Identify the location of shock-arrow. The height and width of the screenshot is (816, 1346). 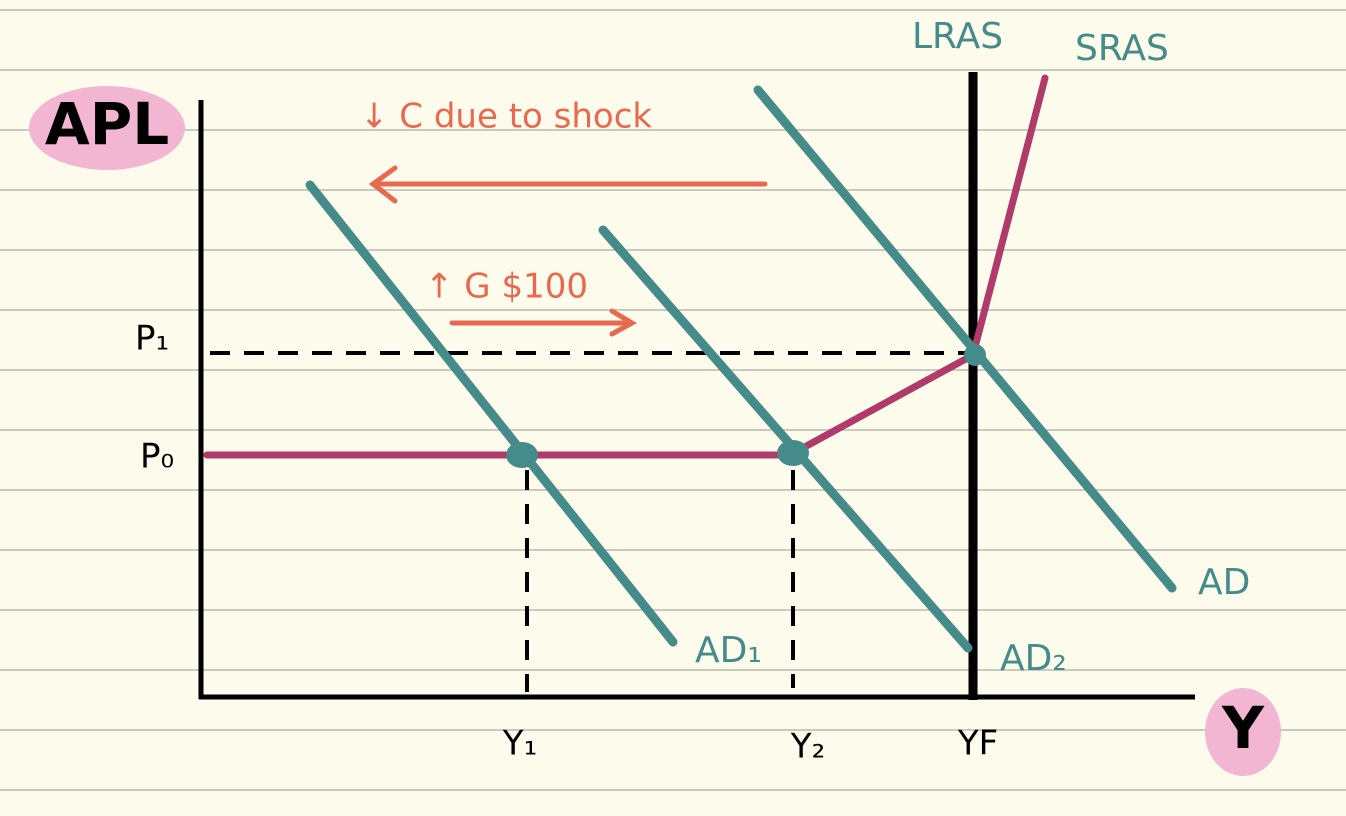
(568, 184).